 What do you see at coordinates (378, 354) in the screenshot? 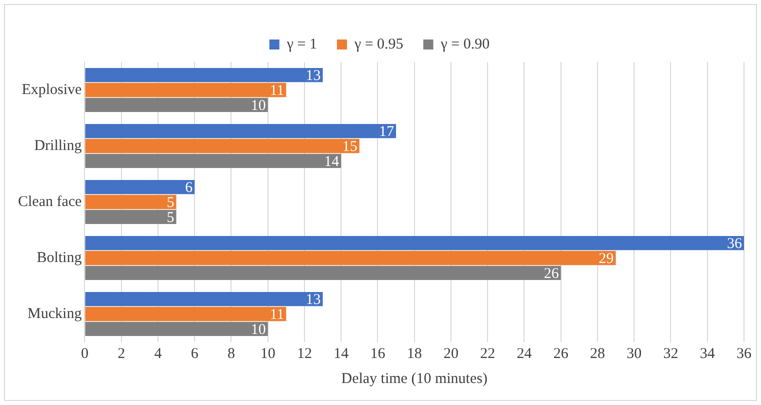
I see `x-tick-label: 16` at bounding box center [378, 354].